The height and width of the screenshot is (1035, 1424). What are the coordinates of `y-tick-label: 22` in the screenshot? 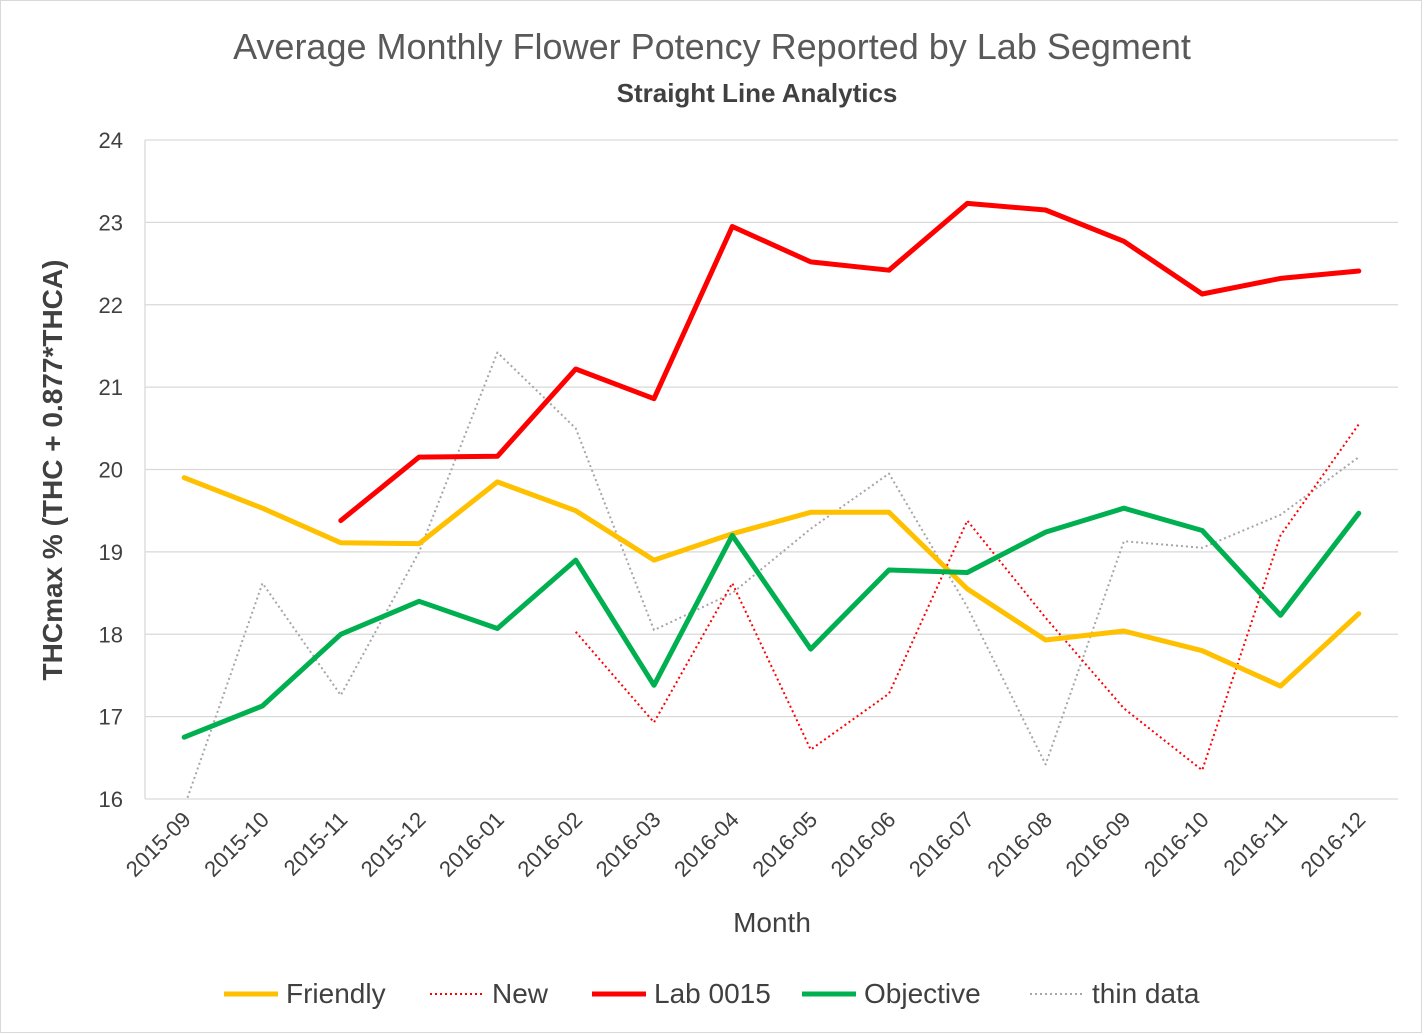 It's located at (111, 305).